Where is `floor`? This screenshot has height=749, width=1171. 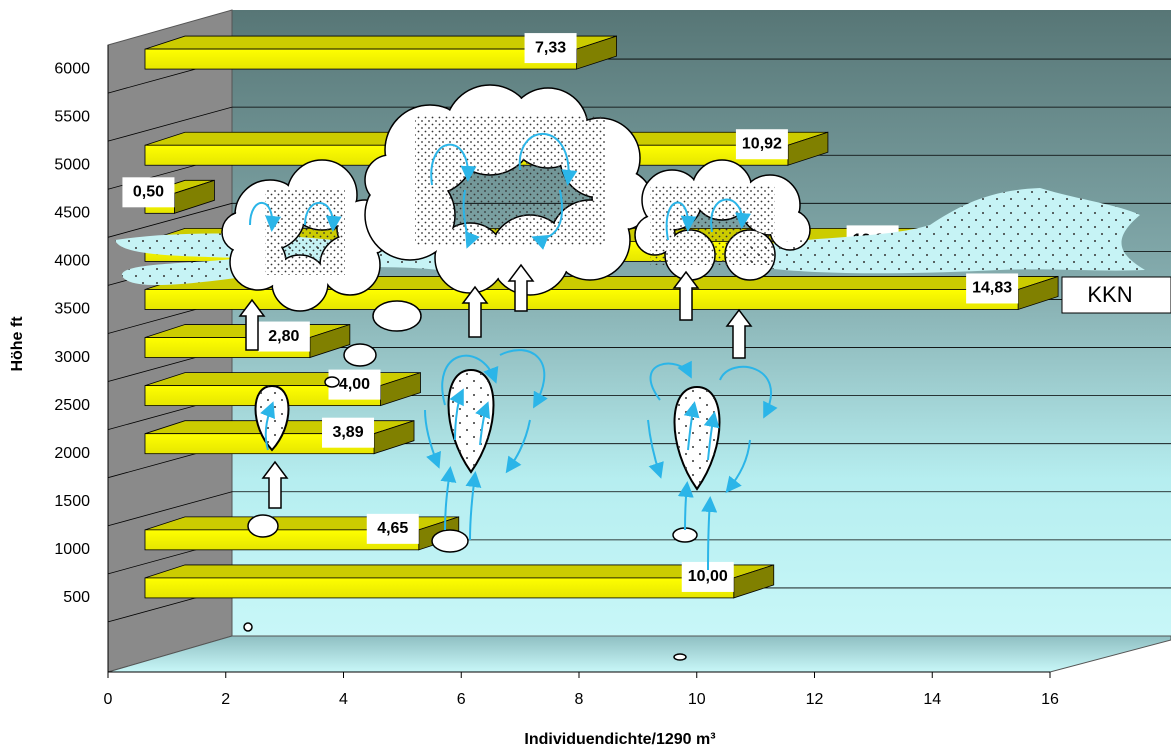 floor is located at coordinates (639, 654).